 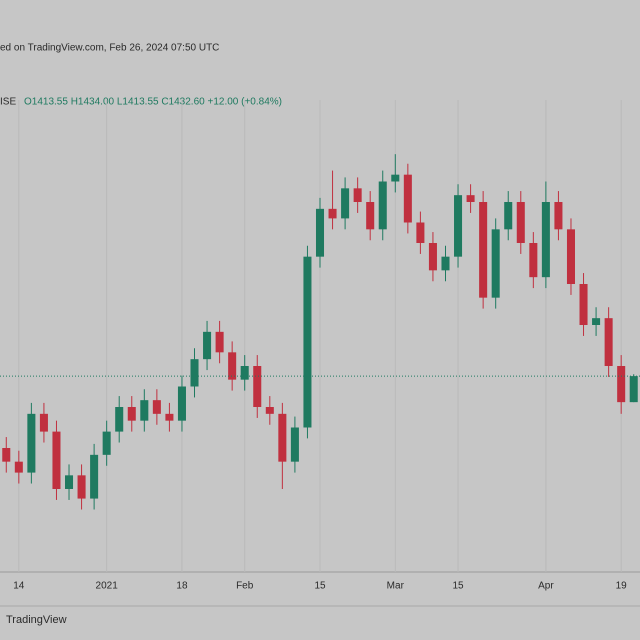 I want to click on brand: TradingView, so click(x=36, y=620).